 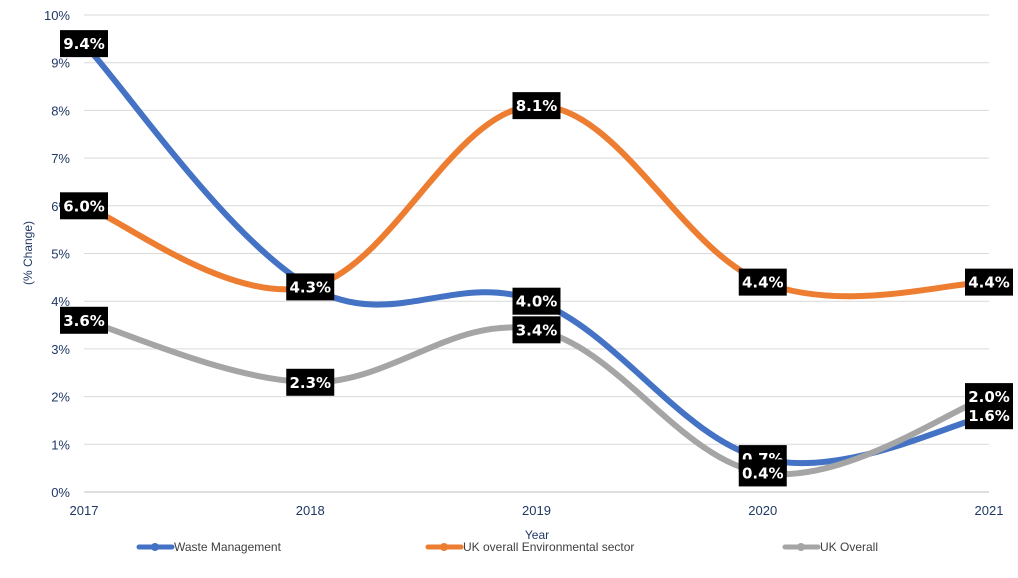 I want to click on x-axis-ticks: 2017 2018 2019 2020 2021, so click(x=537, y=510).